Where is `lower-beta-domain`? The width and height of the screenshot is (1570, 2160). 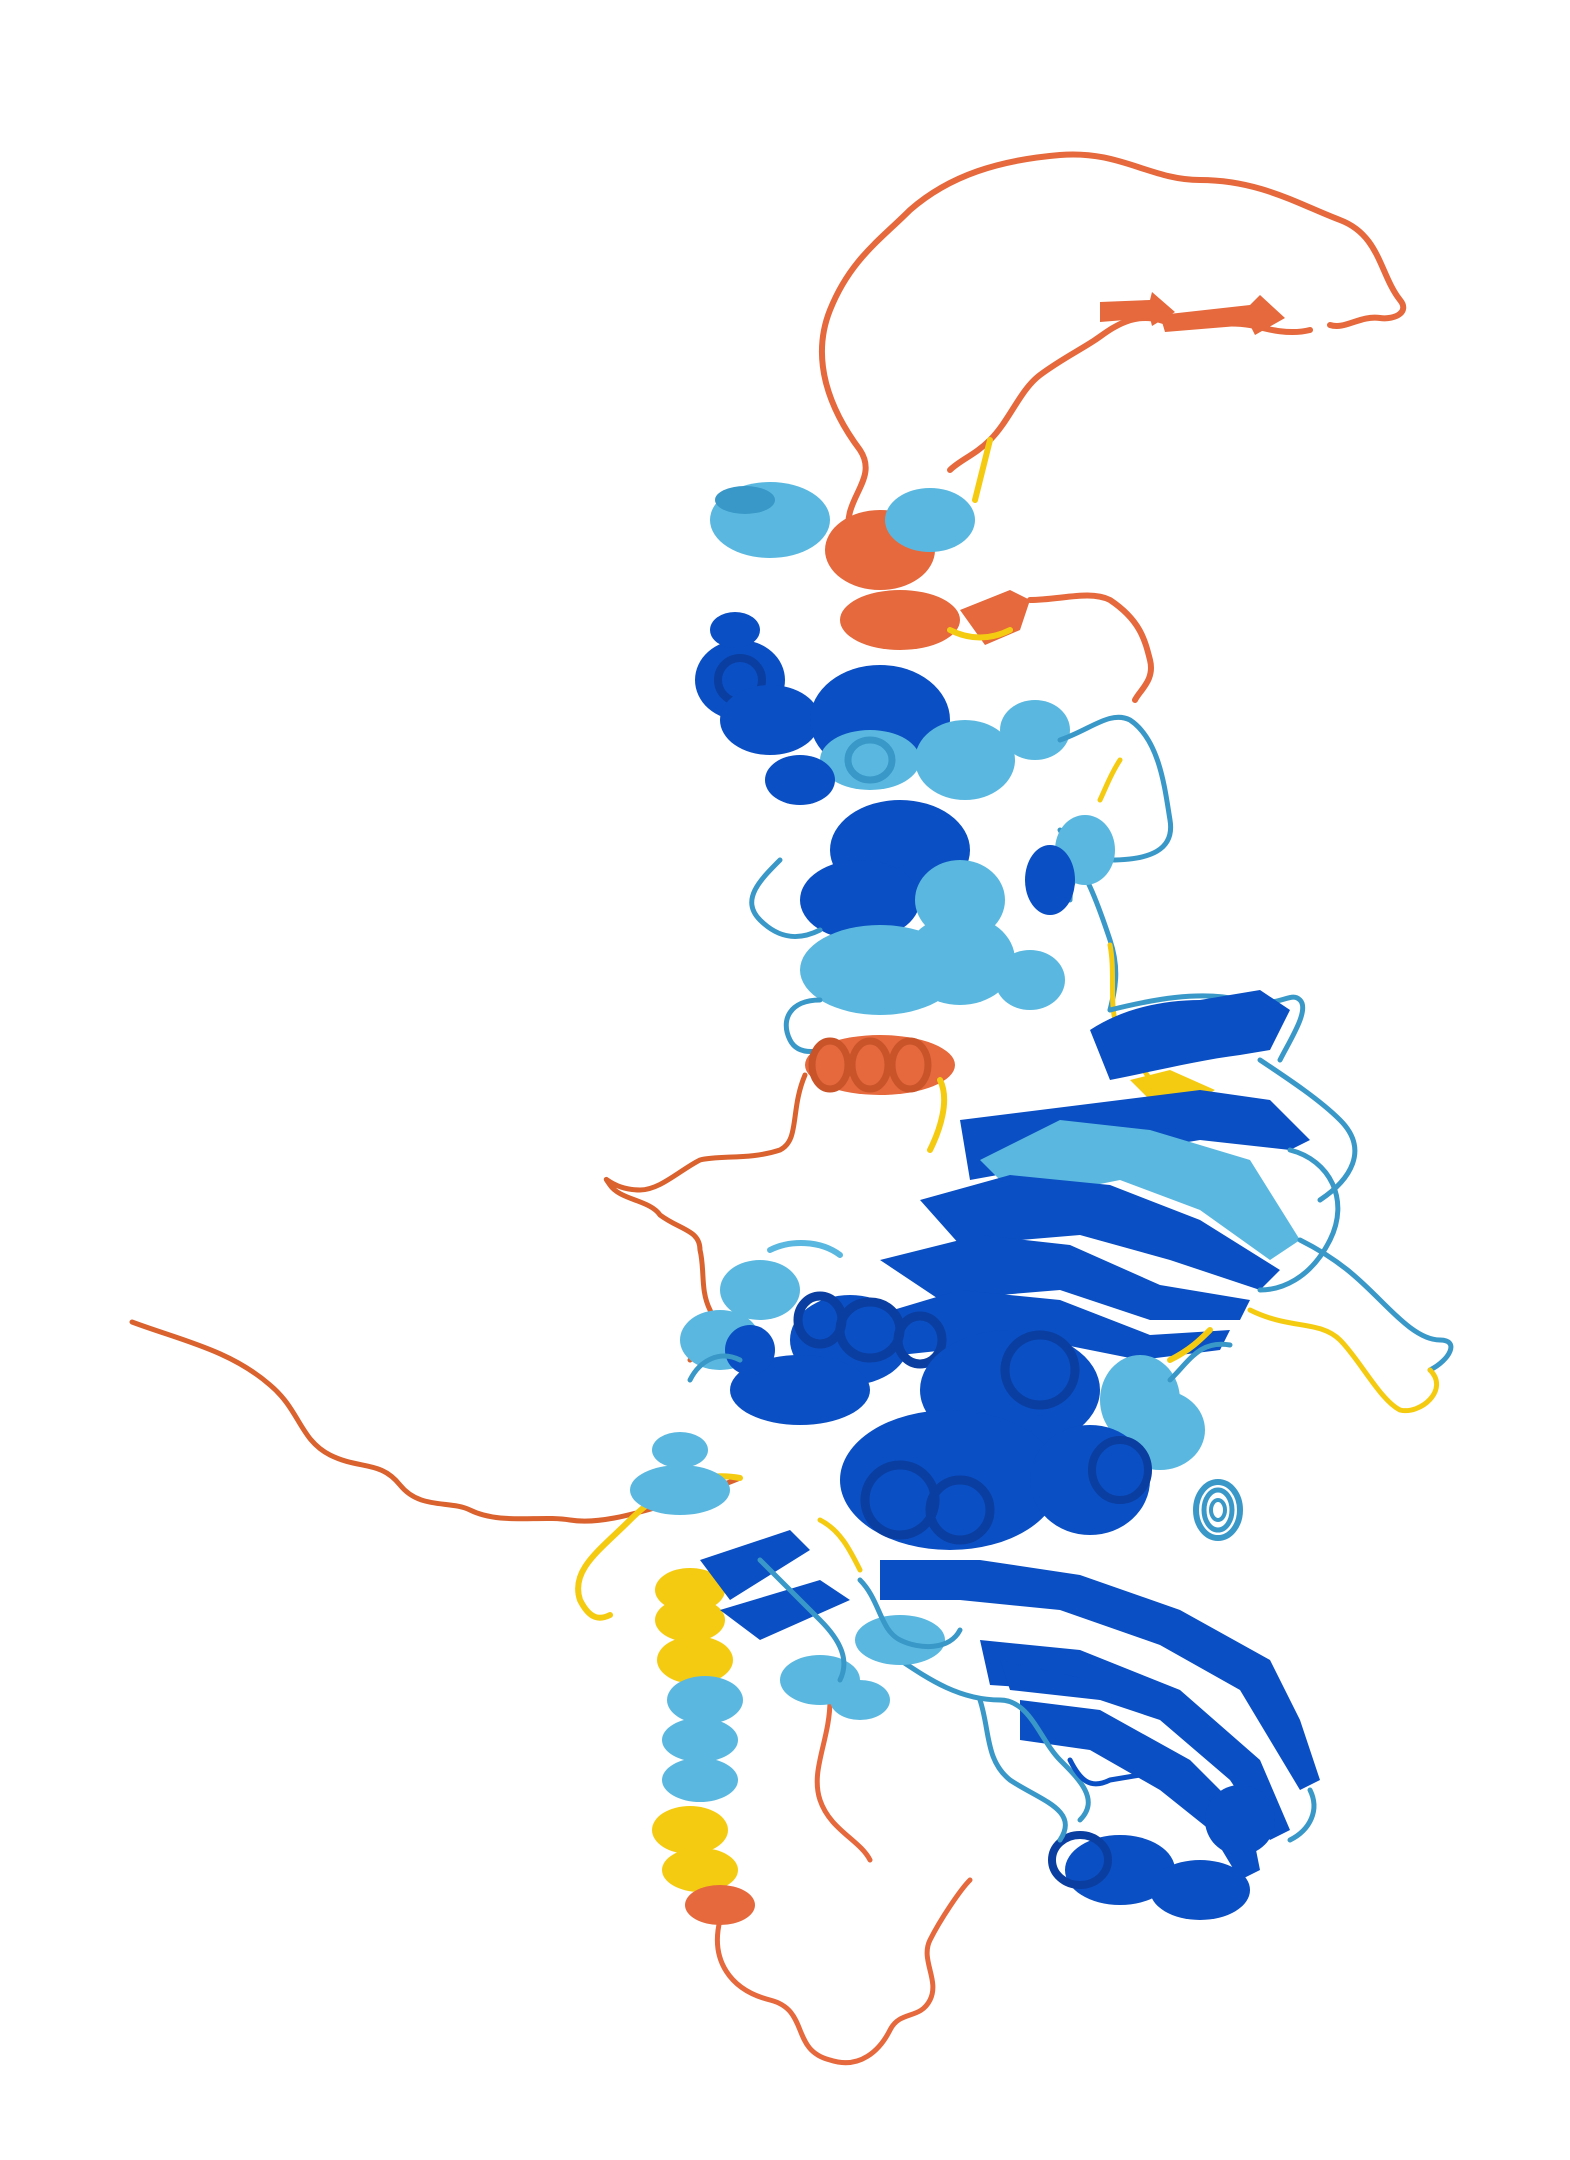
lower-beta-domain is located at coordinates (1067, 1270).